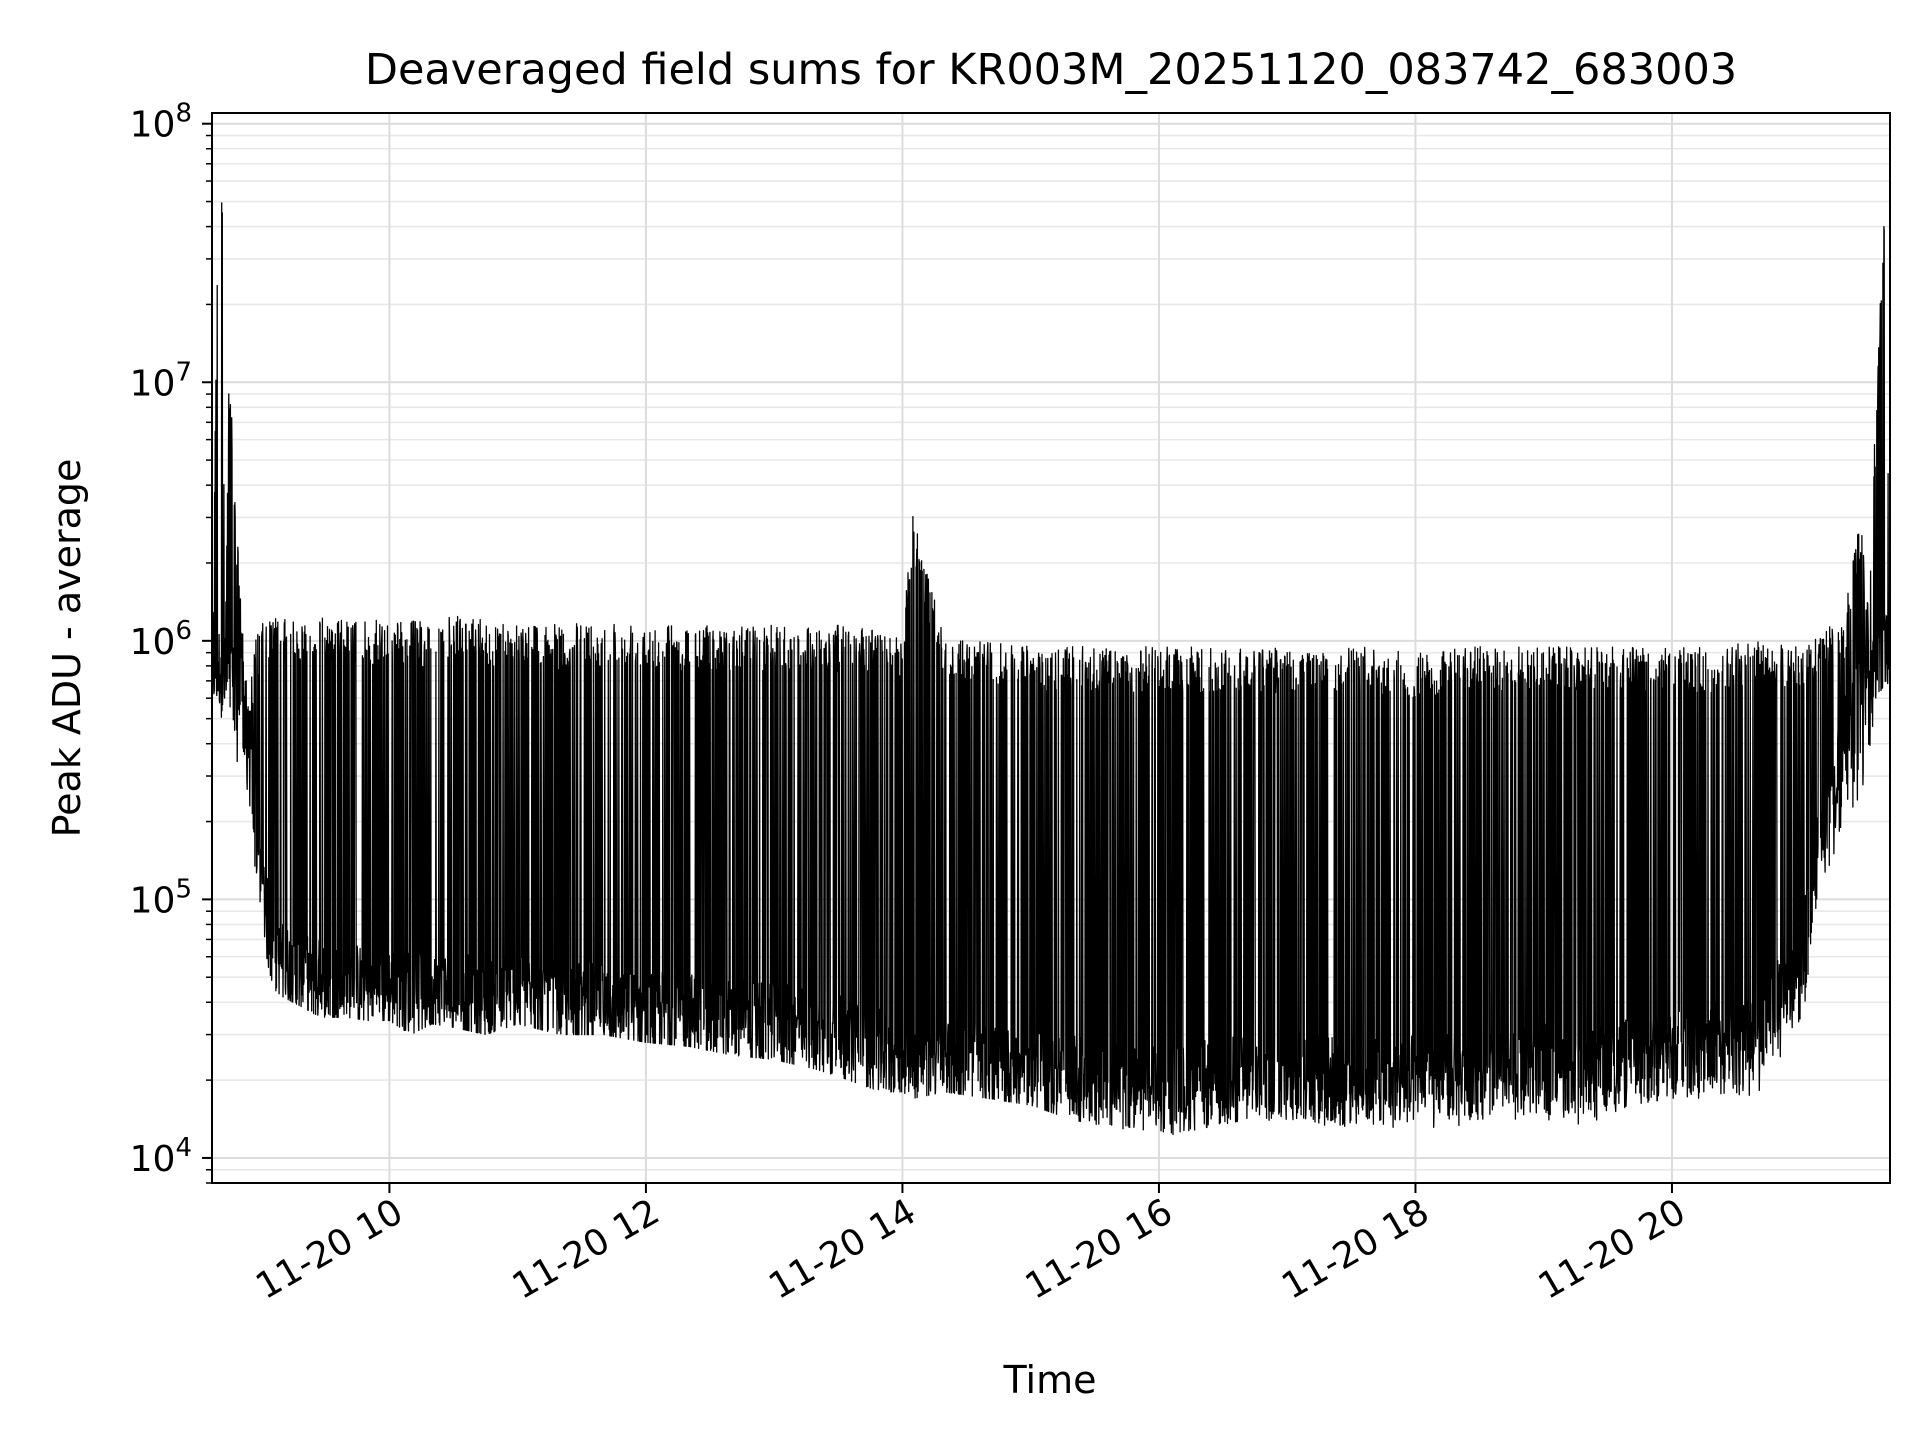  What do you see at coordinates (161, 122) in the screenshot?
I see `y-tick-label: 10⁸` at bounding box center [161, 122].